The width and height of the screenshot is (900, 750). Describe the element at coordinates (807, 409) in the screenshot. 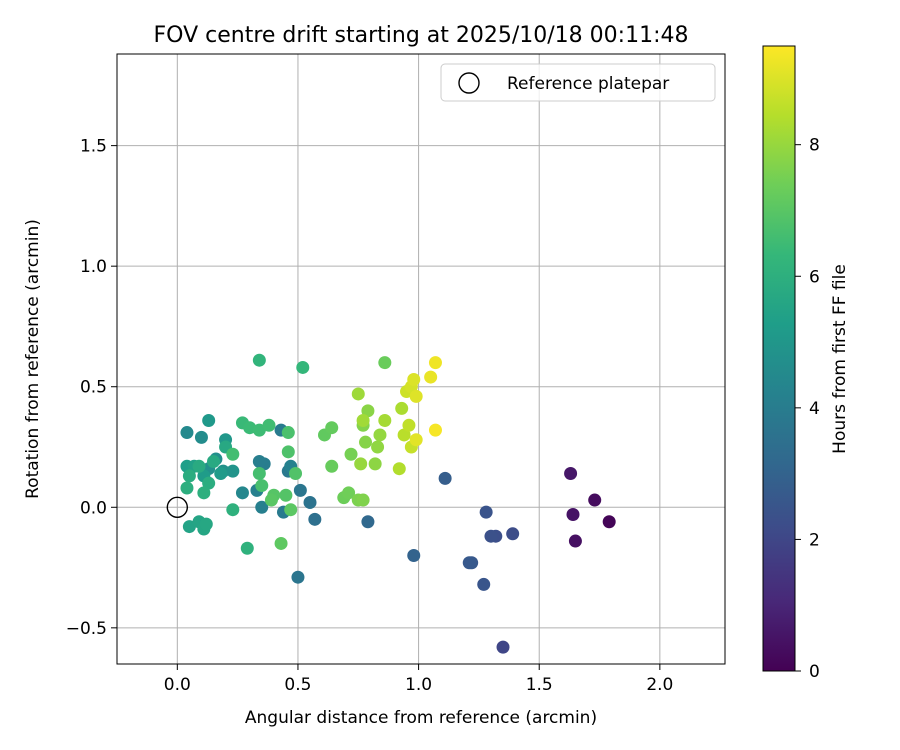

I see `colorbar-ticks: 0 2 4 6 8` at that location.